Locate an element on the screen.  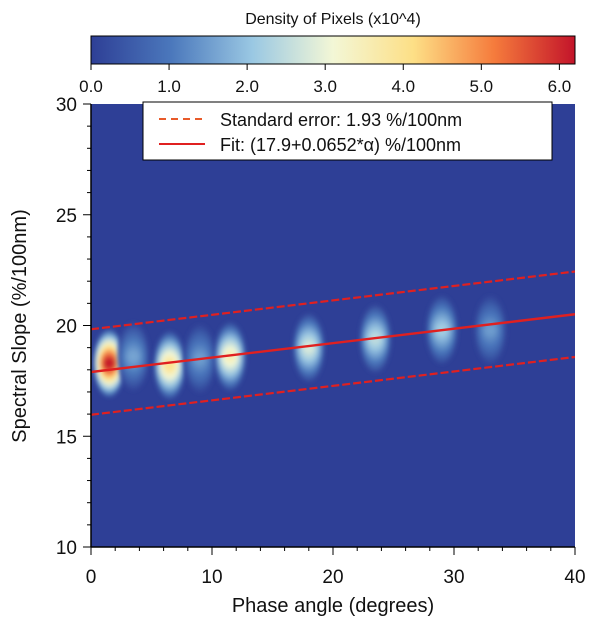
x-ticks: 0 10 20 30 40 is located at coordinates (336, 567).